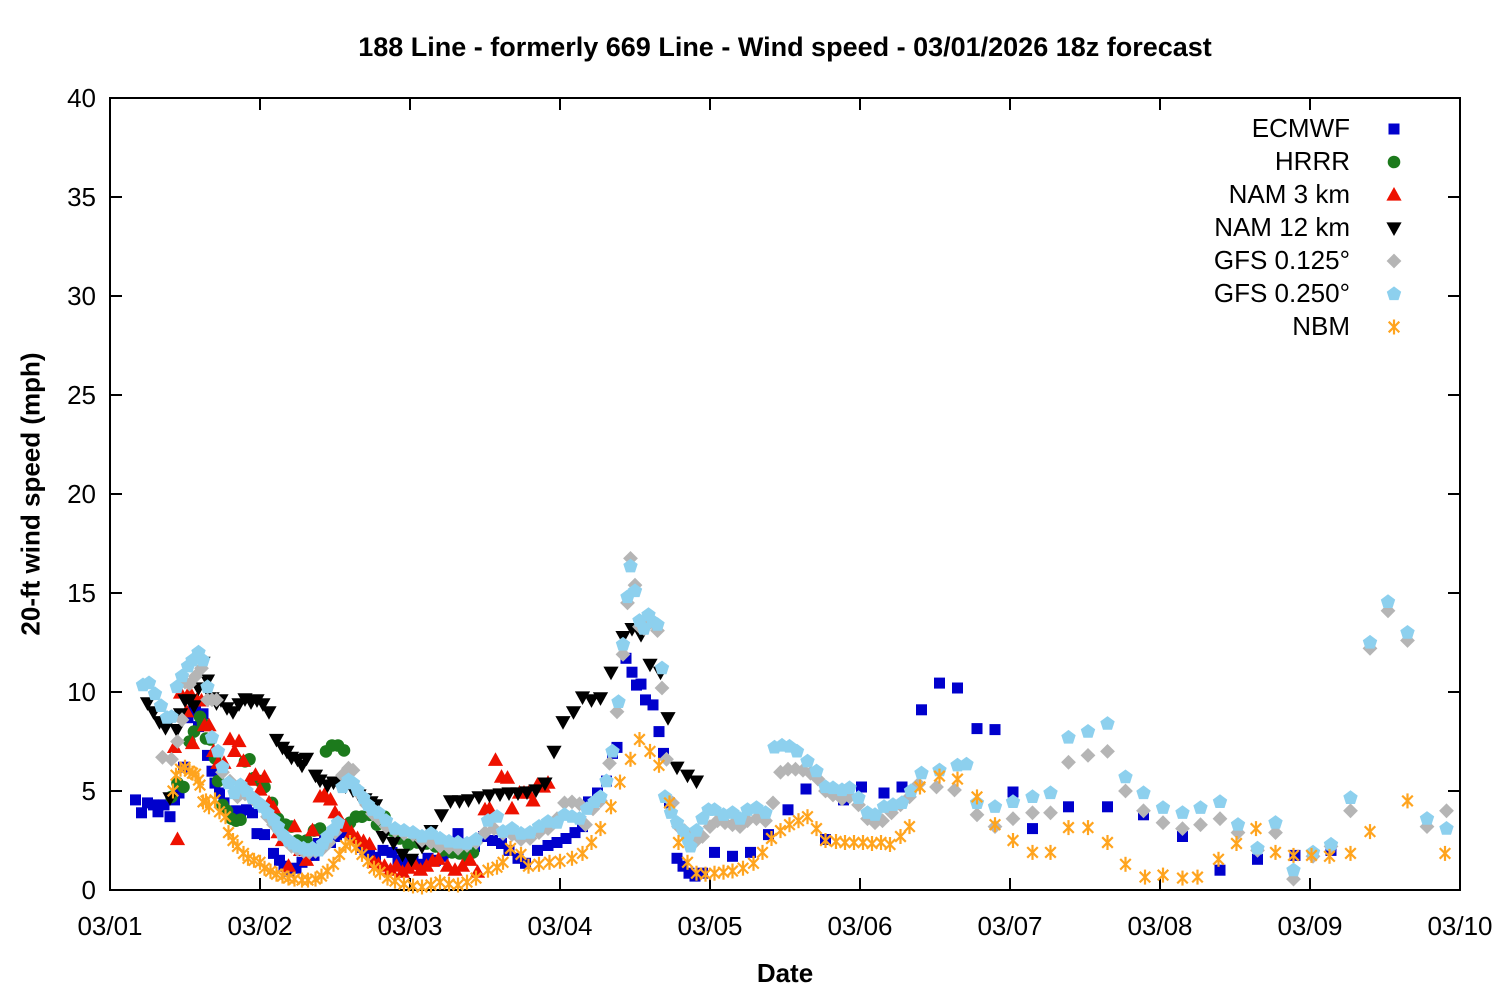 The width and height of the screenshot is (1500, 1000). I want to click on legend-item-nbm: NBM, so click(1313, 326).